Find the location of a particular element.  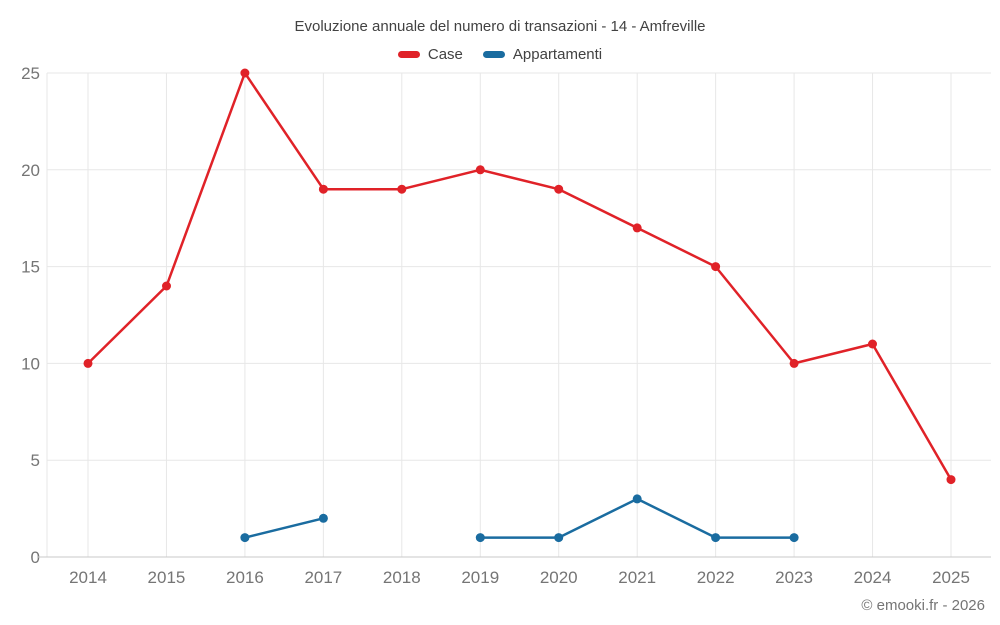

data-point-case-2017 is located at coordinates (323, 189).